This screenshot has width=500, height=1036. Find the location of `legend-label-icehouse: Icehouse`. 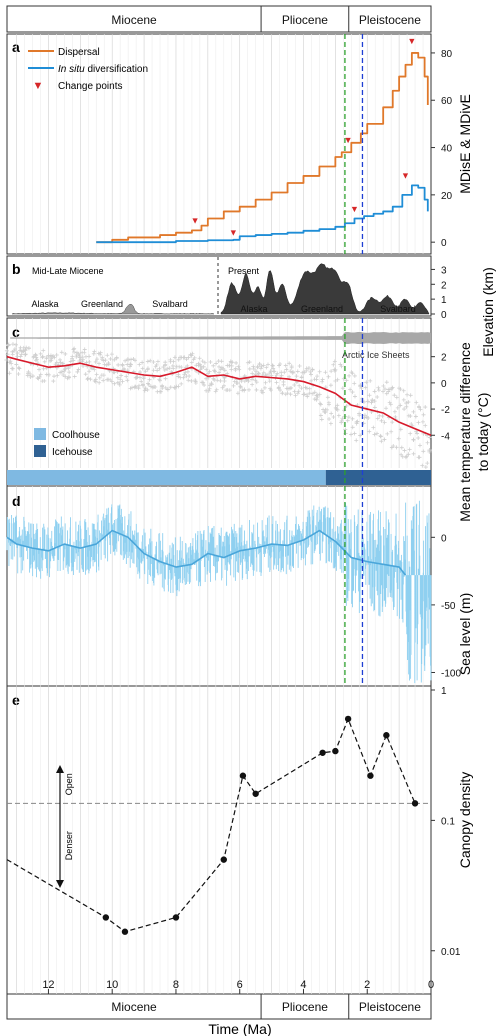

legend-label-icehouse: Icehouse is located at coordinates (72, 452).